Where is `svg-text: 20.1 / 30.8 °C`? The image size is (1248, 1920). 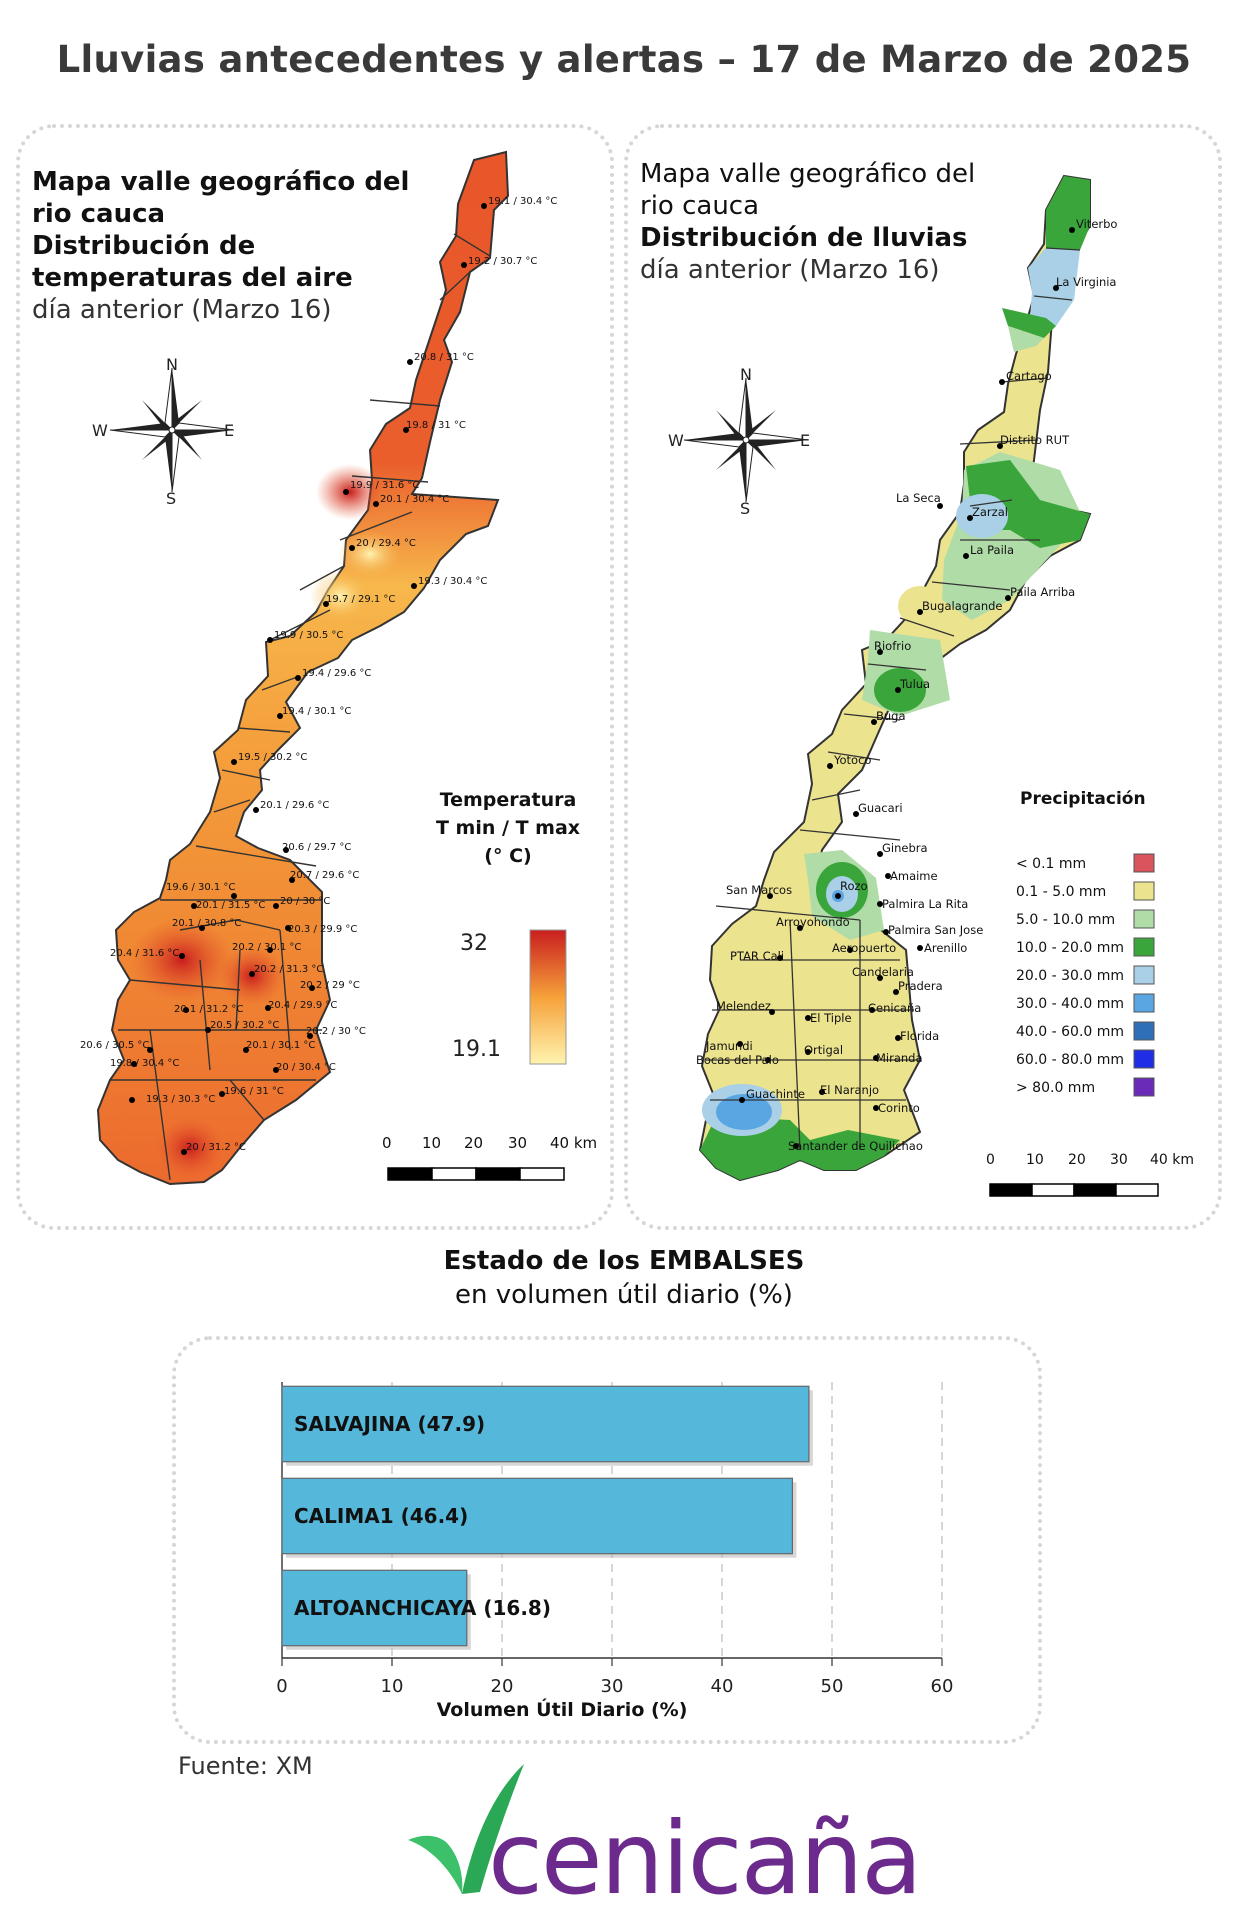 svg-text: 20.1 / 30.8 °C is located at coordinates (206, 923).